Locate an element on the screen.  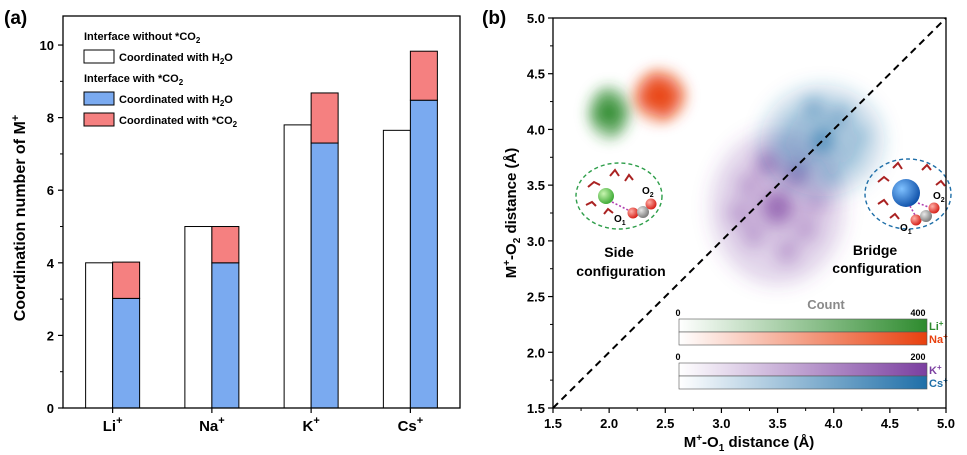
side-inset-circle is located at coordinates (619, 196).